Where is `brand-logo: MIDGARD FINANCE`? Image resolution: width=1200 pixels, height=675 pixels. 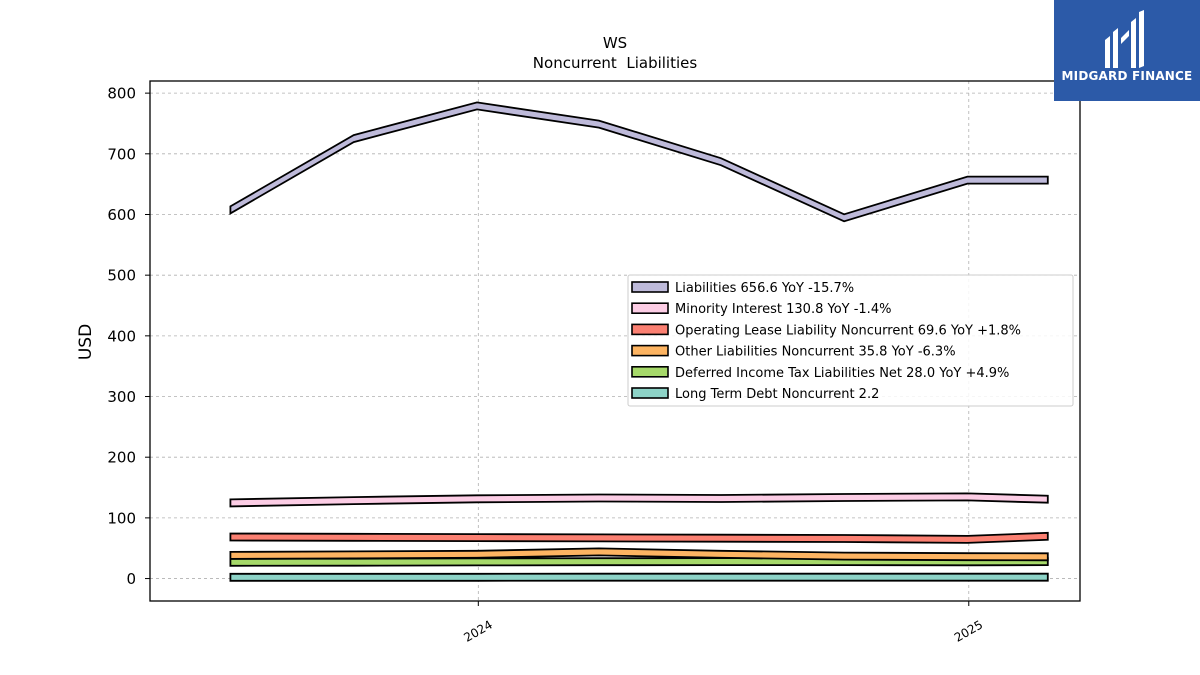 brand-logo: MIDGARD FINANCE is located at coordinates (1127, 50).